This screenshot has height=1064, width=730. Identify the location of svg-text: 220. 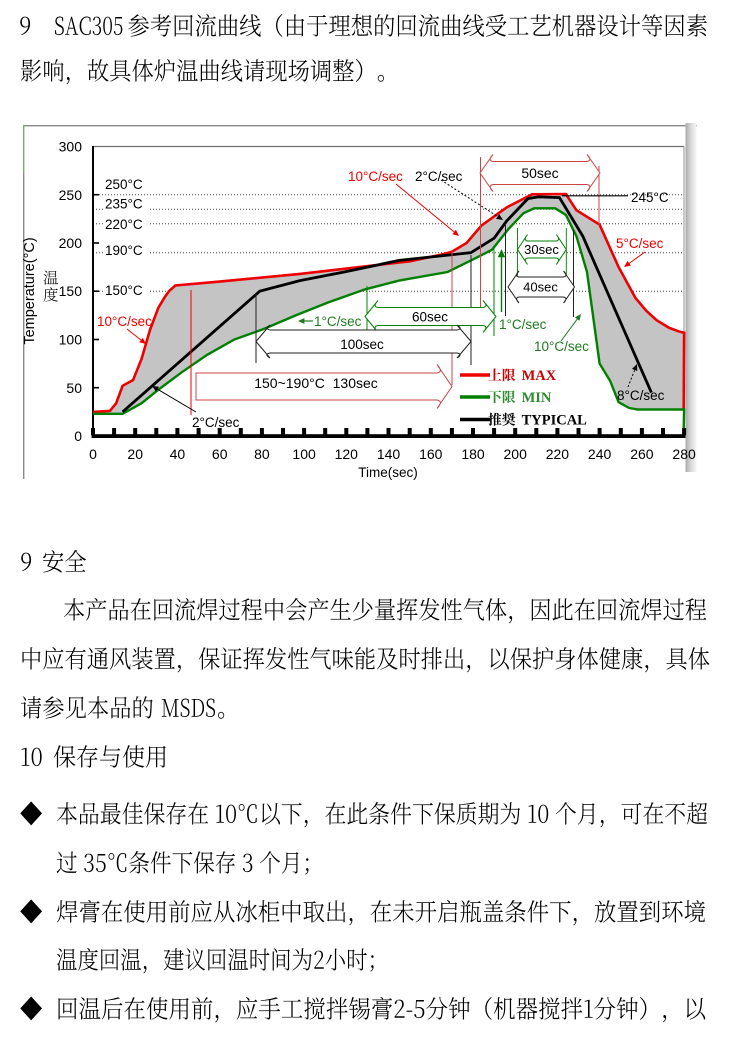
(558, 454).